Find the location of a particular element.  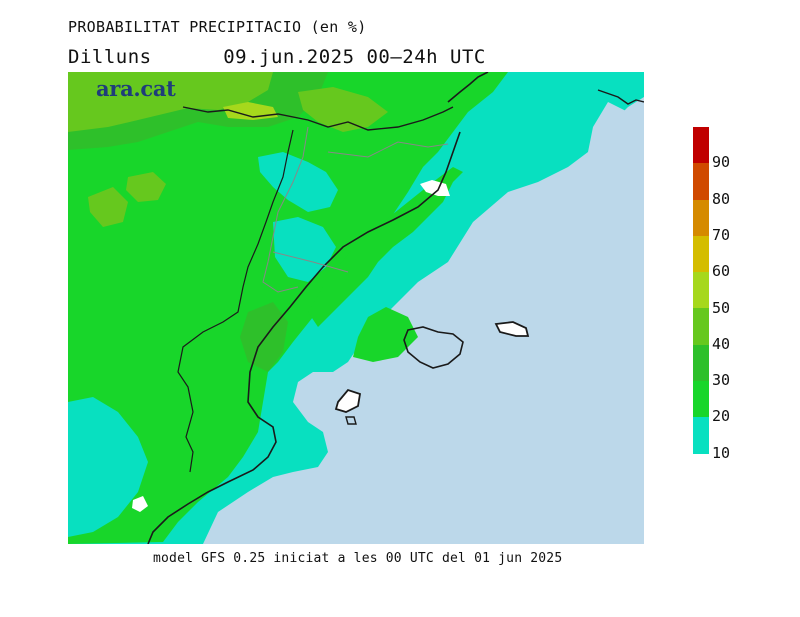

area-10-20-south is located at coordinates (108, 467).